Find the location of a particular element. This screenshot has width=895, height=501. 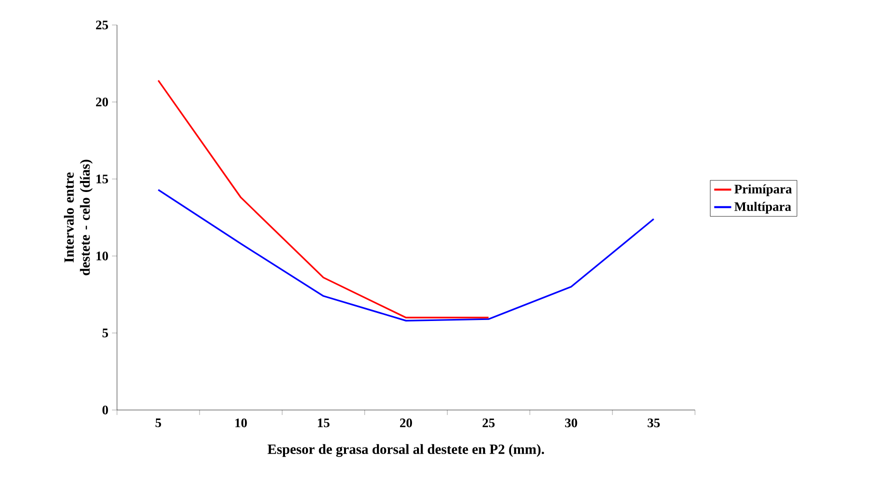

x-tick-label: 10 is located at coordinates (241, 423).